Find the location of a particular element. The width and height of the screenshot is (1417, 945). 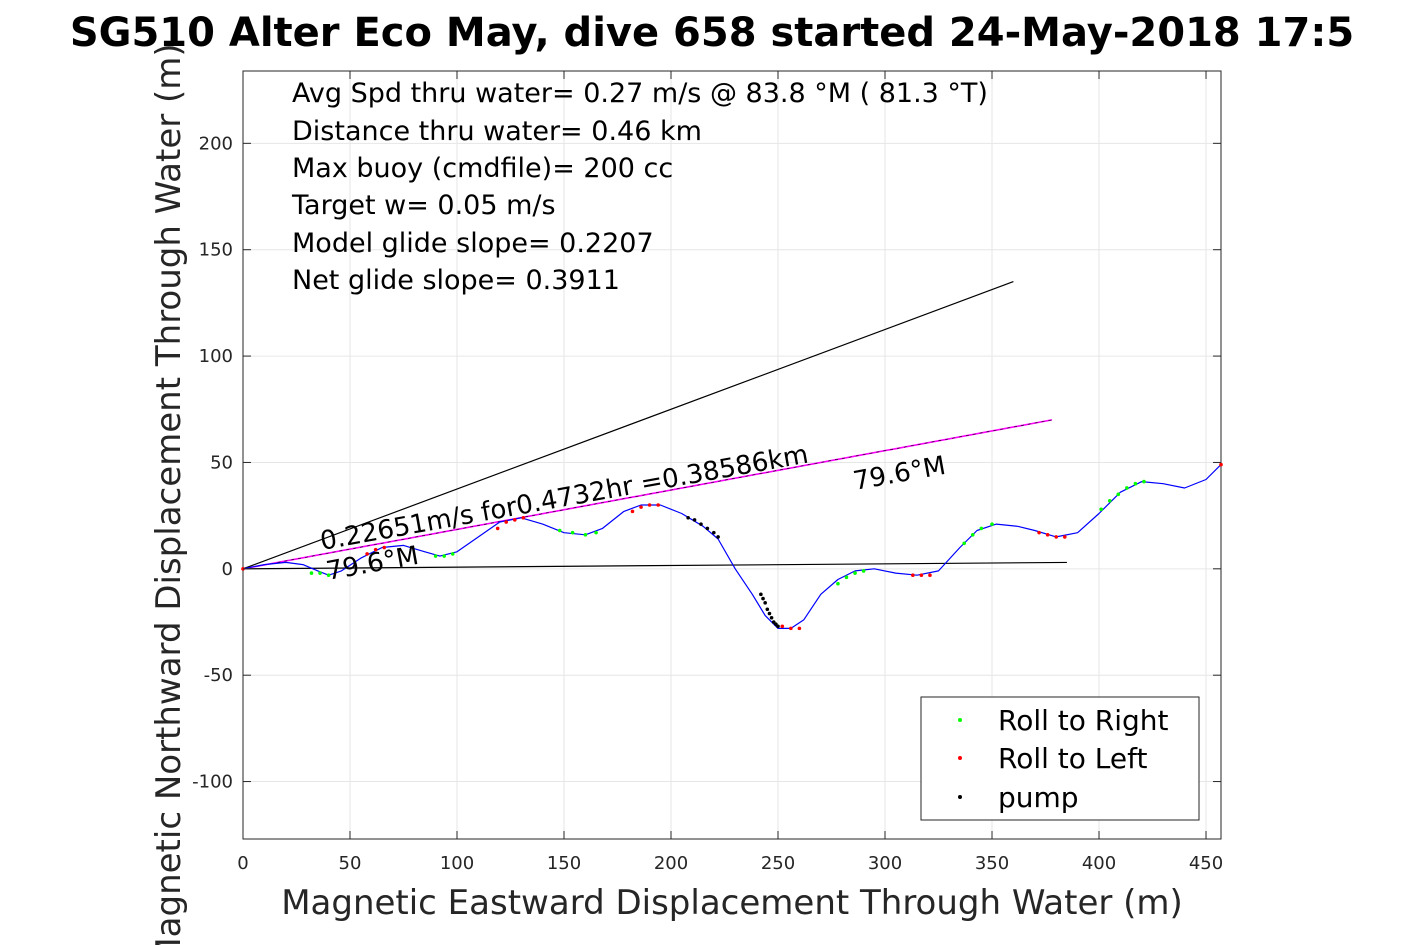

legend-box is located at coordinates (1060, 758).